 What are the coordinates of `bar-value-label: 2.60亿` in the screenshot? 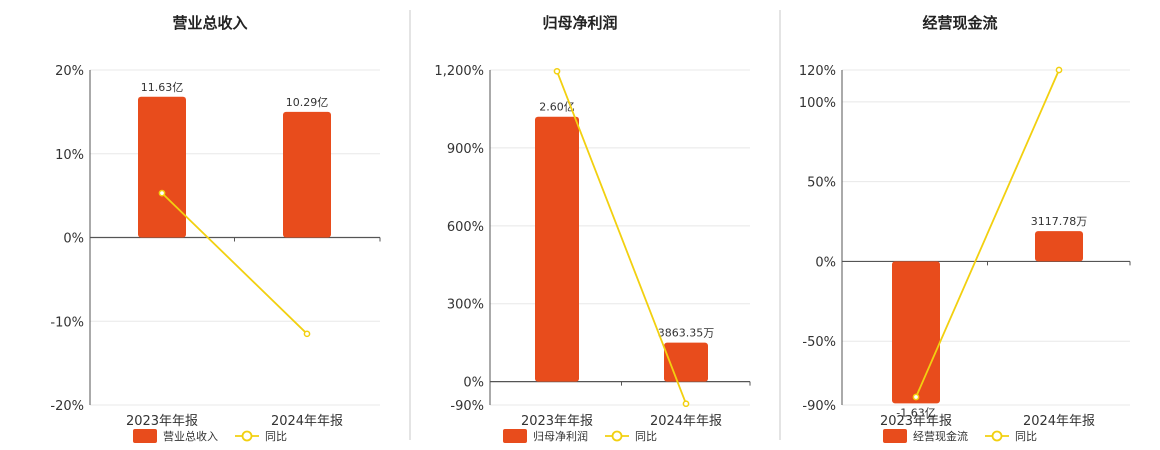 It's located at (557, 107).